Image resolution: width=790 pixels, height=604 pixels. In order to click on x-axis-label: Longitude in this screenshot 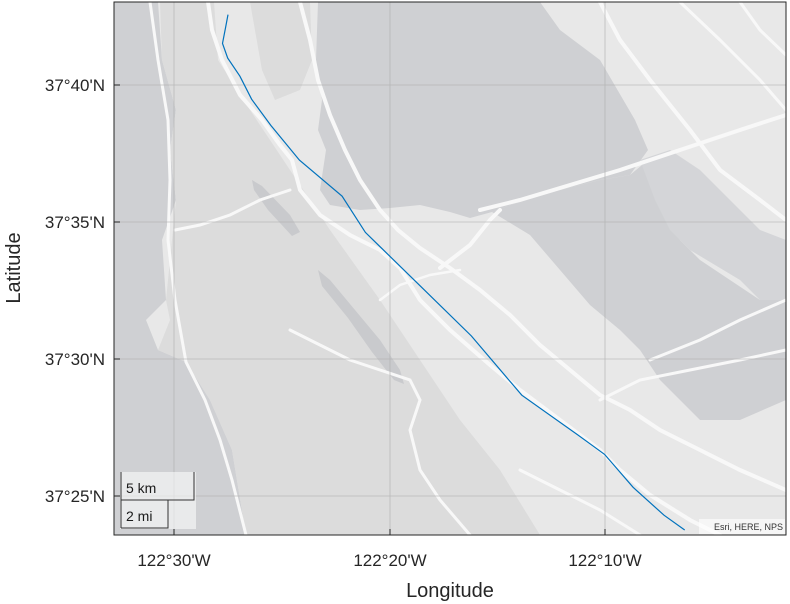, I will do `click(450, 591)`.